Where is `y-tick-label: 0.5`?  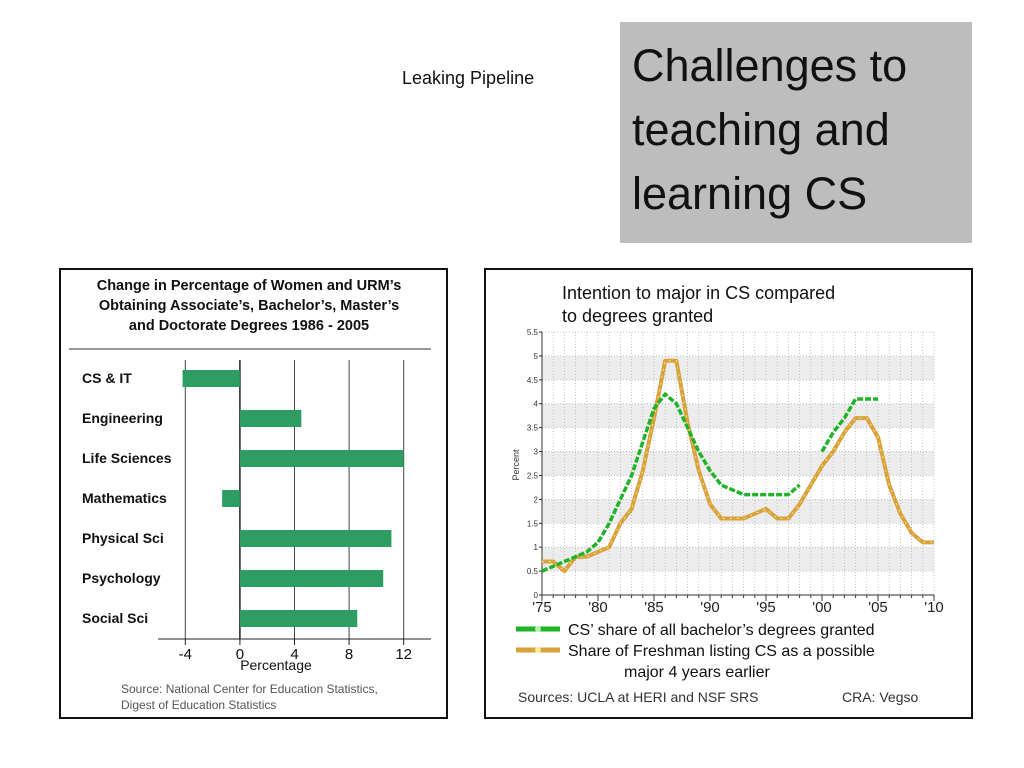
y-tick-label: 0.5 is located at coordinates (533, 571).